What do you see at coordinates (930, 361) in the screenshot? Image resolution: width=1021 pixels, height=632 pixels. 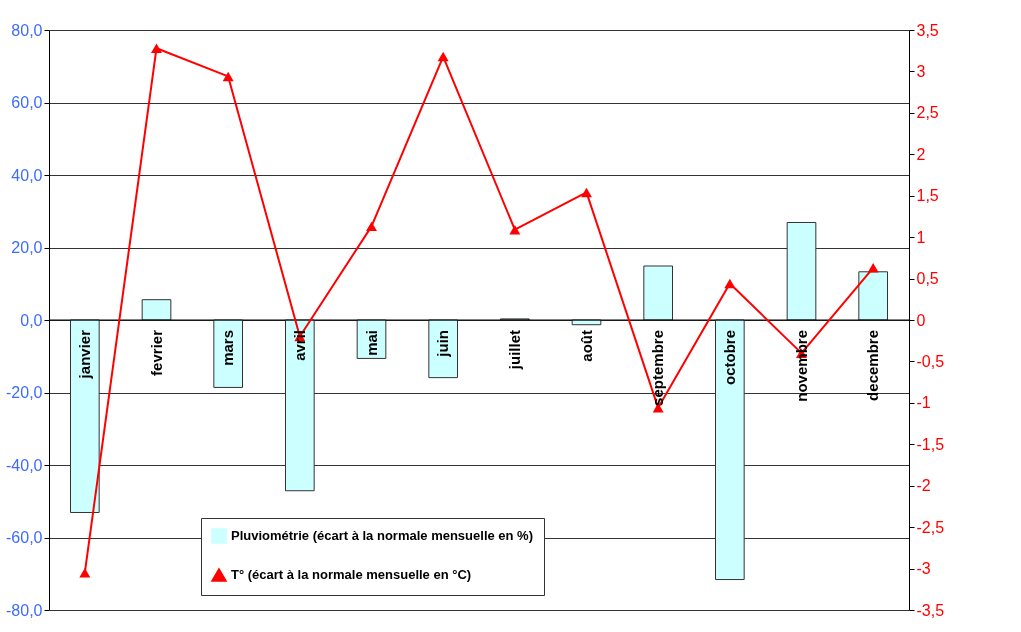 I see `y2-tick-label: -0,5` at bounding box center [930, 361].